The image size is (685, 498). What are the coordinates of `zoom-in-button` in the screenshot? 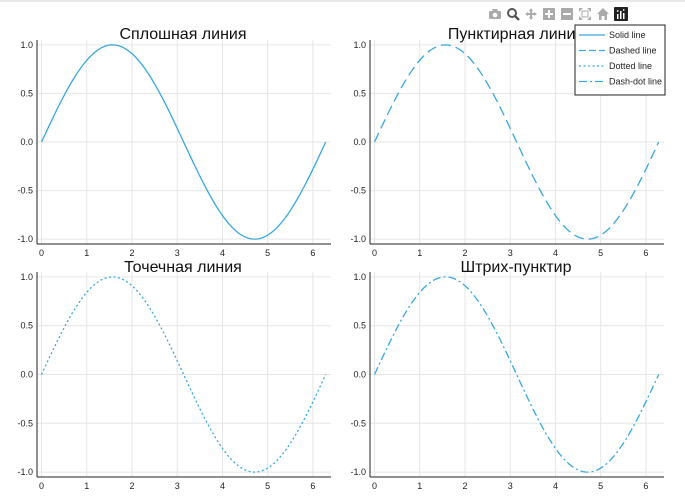 It's located at (549, 14).